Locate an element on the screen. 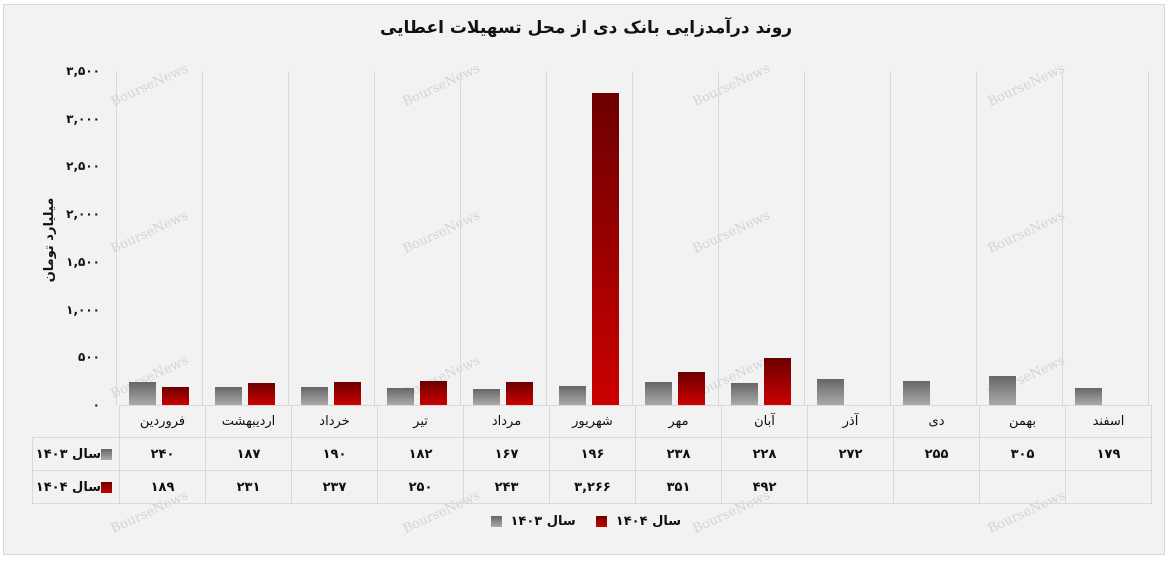  row-label-text: سال ۱۴۰۴ is located at coordinates (68, 487).